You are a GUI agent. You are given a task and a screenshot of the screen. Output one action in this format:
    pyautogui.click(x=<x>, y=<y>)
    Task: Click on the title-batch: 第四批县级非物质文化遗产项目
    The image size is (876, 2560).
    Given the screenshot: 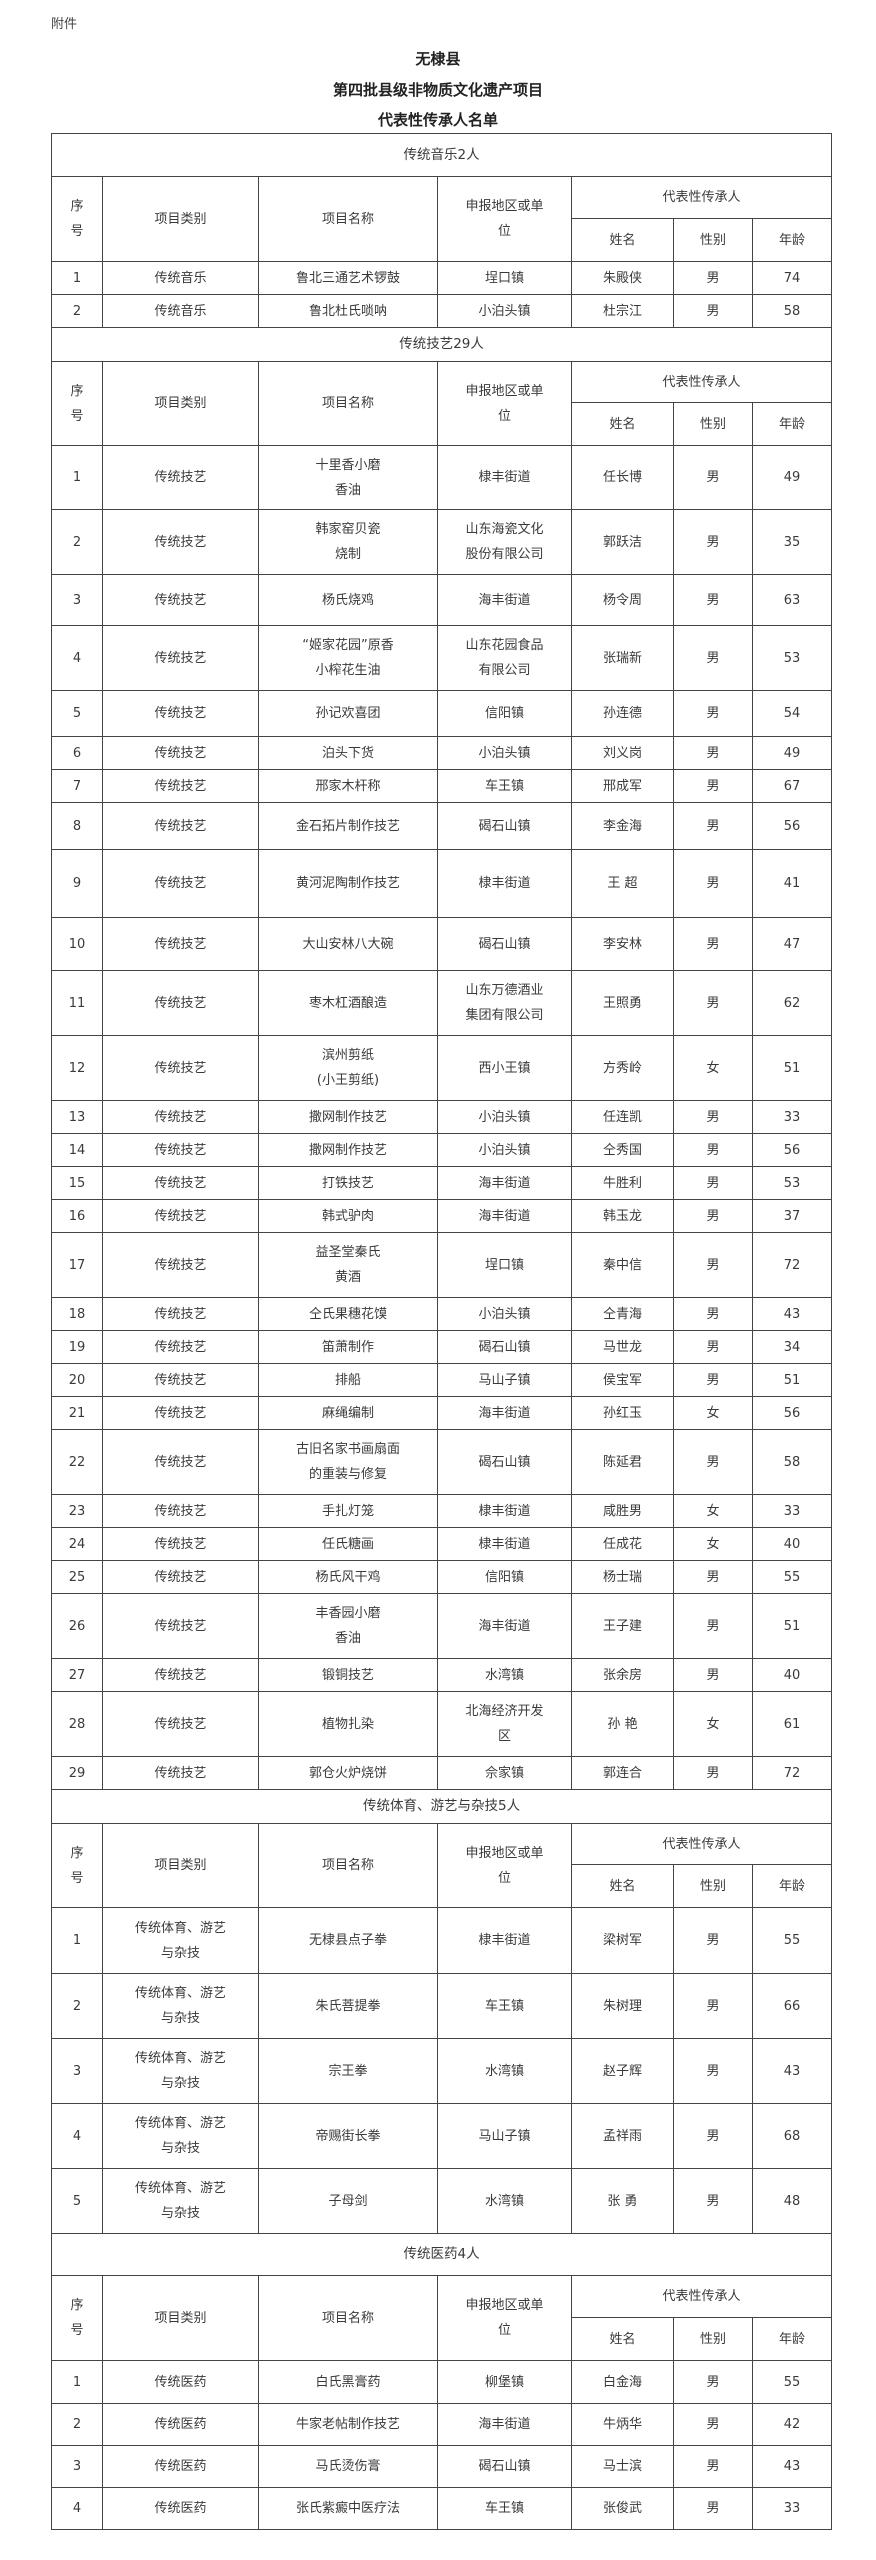 What is the action you would take?
    pyautogui.click(x=437, y=90)
    